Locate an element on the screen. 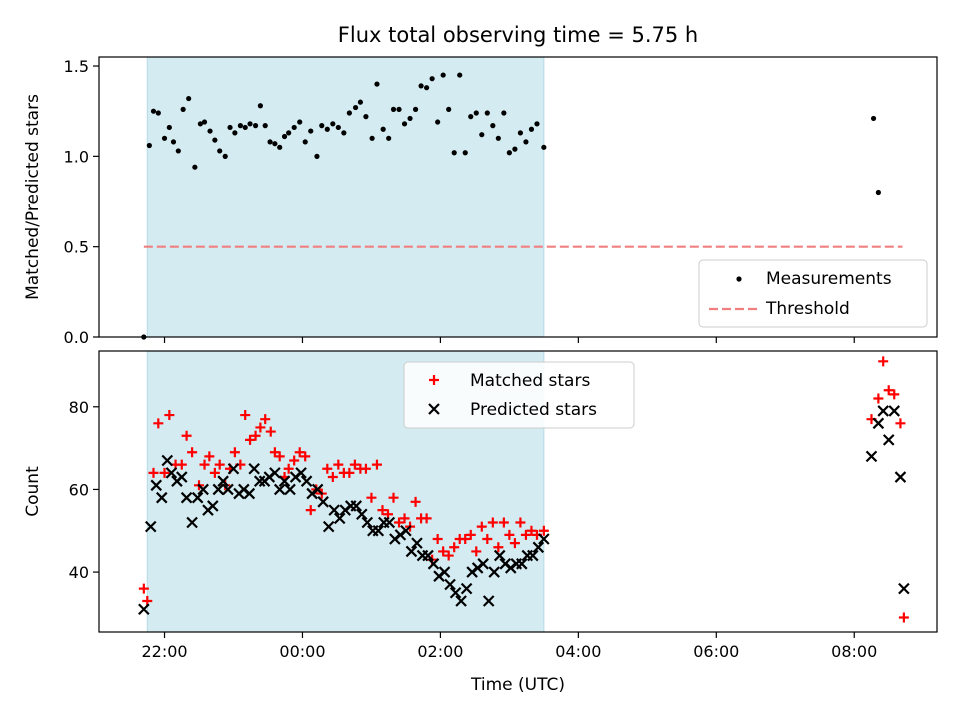 This screenshot has height=720, width=960. legend: Measurements Threshold is located at coordinates (813, 293).